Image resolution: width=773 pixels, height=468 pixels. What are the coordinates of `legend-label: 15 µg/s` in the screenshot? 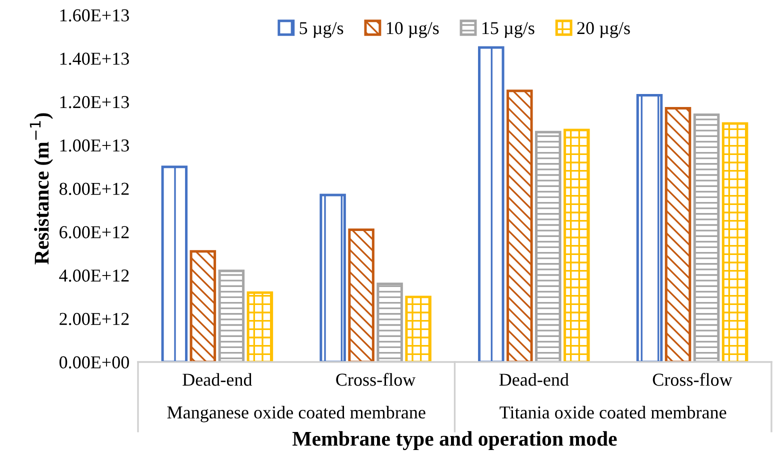 It's located at (508, 30).